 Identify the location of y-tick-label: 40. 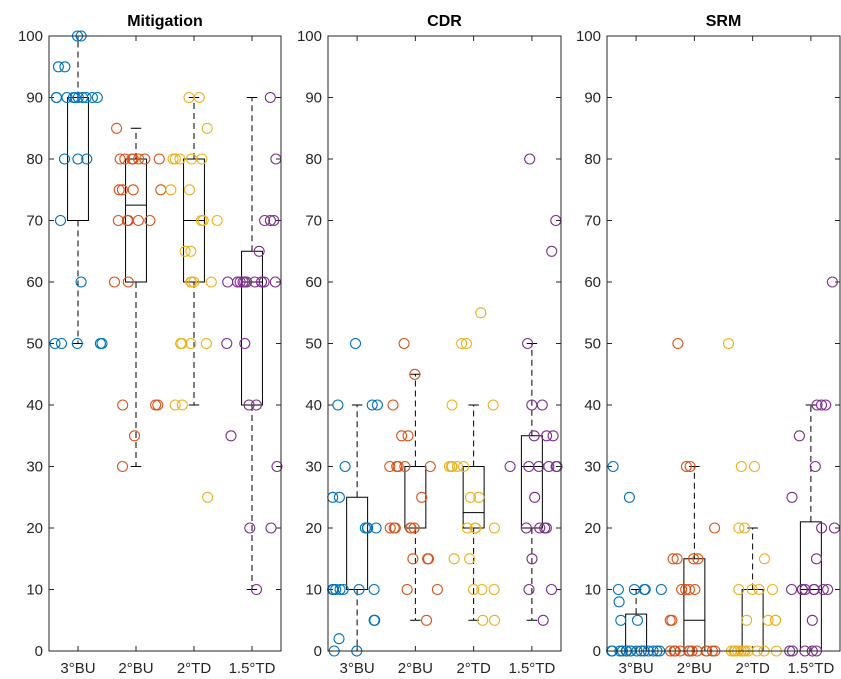
(313, 405).